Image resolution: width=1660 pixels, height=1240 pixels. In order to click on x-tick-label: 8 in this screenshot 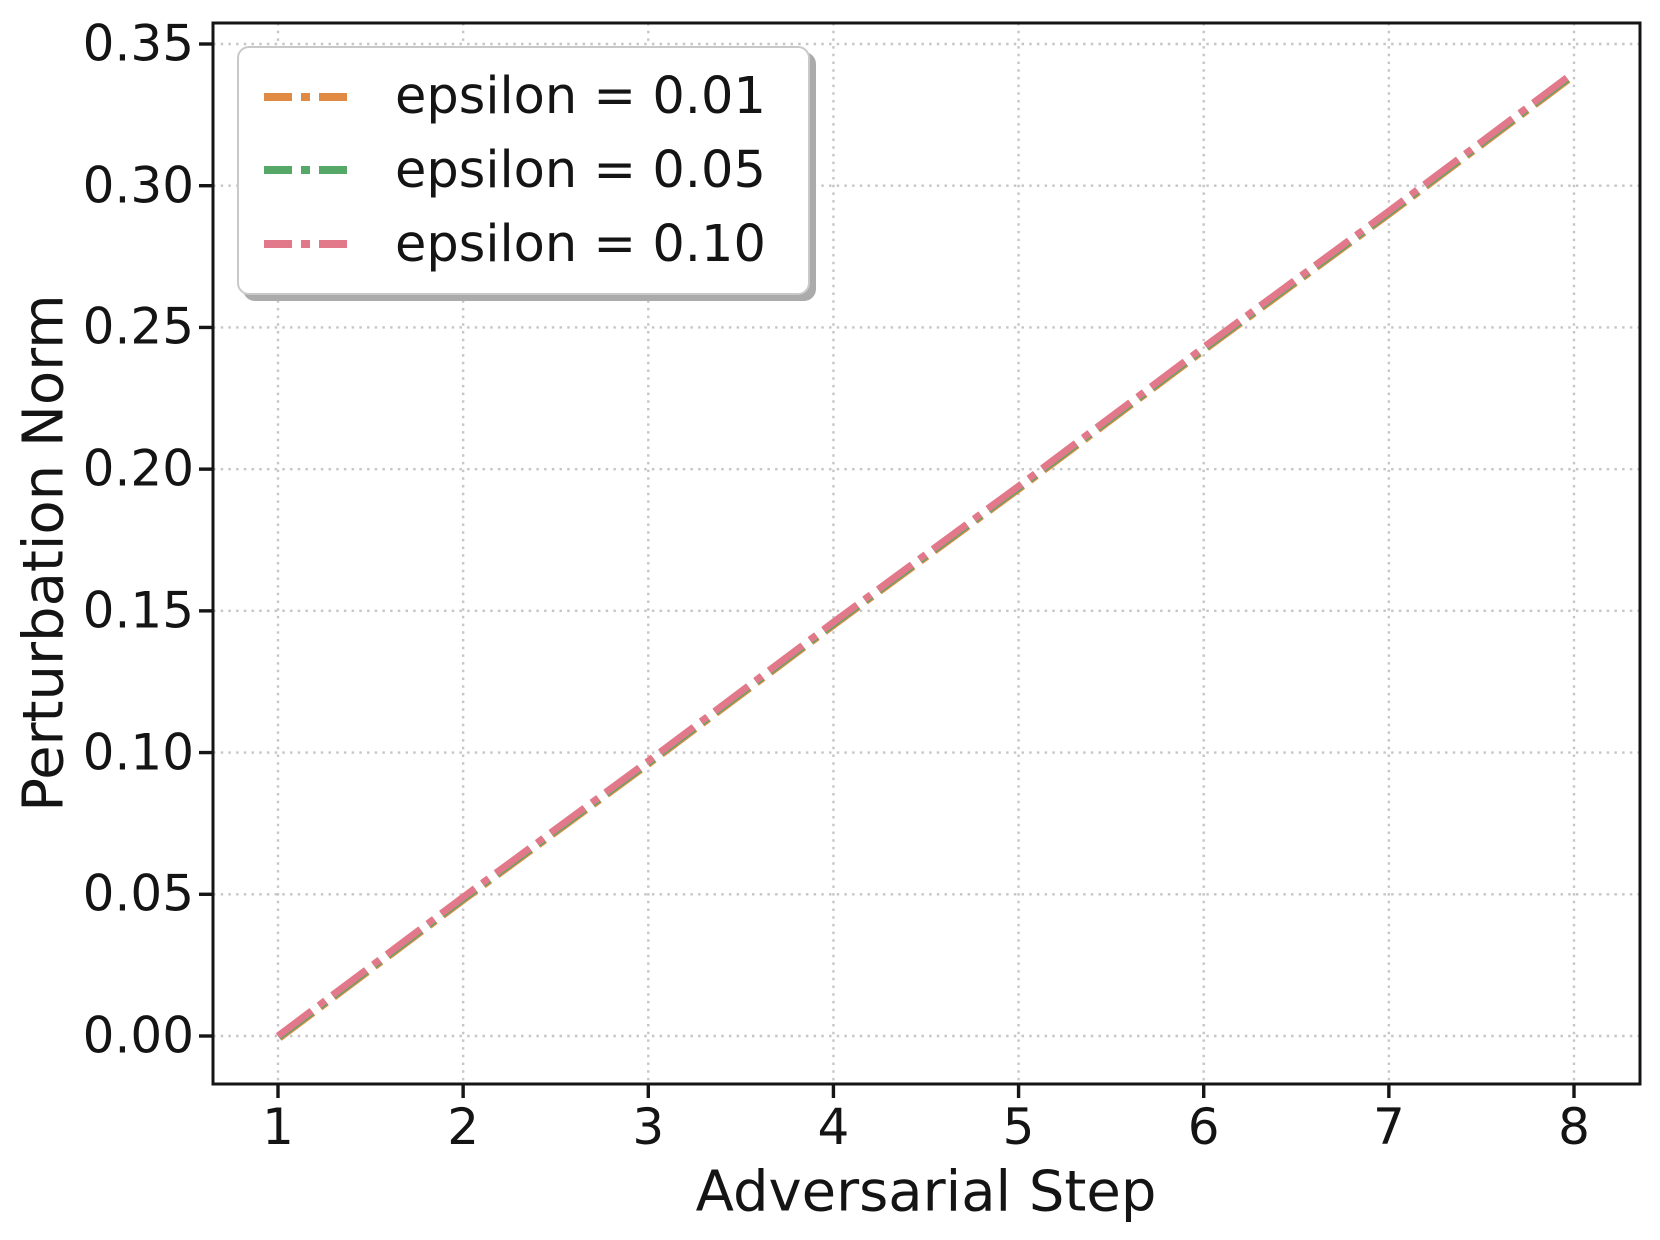, I will do `click(1574, 1127)`.